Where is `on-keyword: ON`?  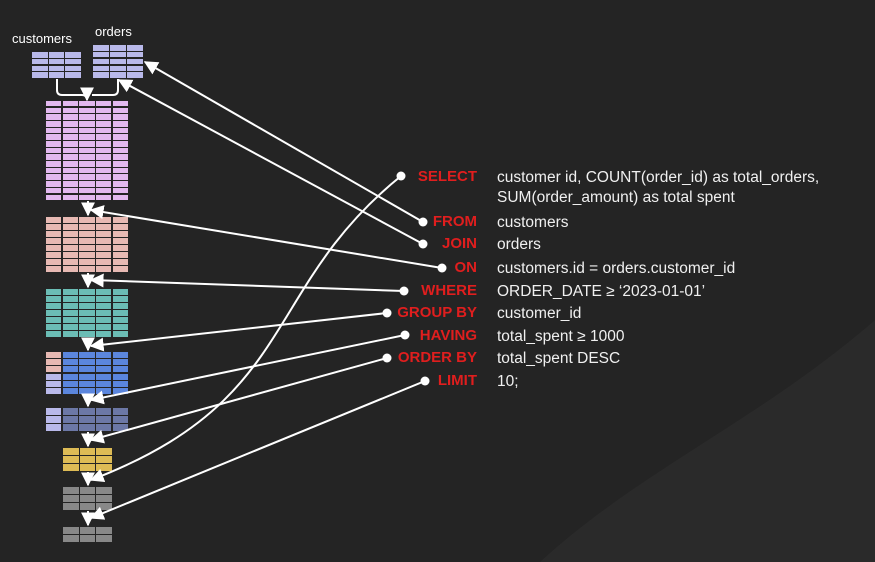 on-keyword: ON is located at coordinates (466, 267).